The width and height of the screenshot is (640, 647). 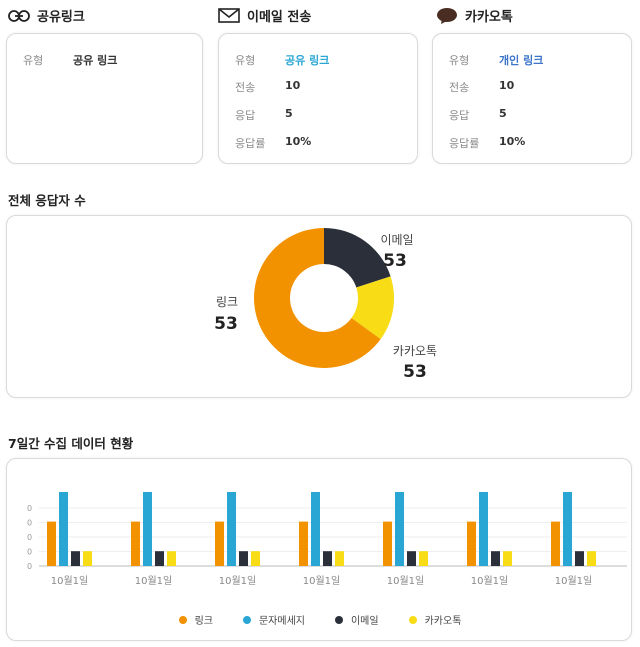 I want to click on email-rate-row: 응답률 10%, so click(x=273, y=143).